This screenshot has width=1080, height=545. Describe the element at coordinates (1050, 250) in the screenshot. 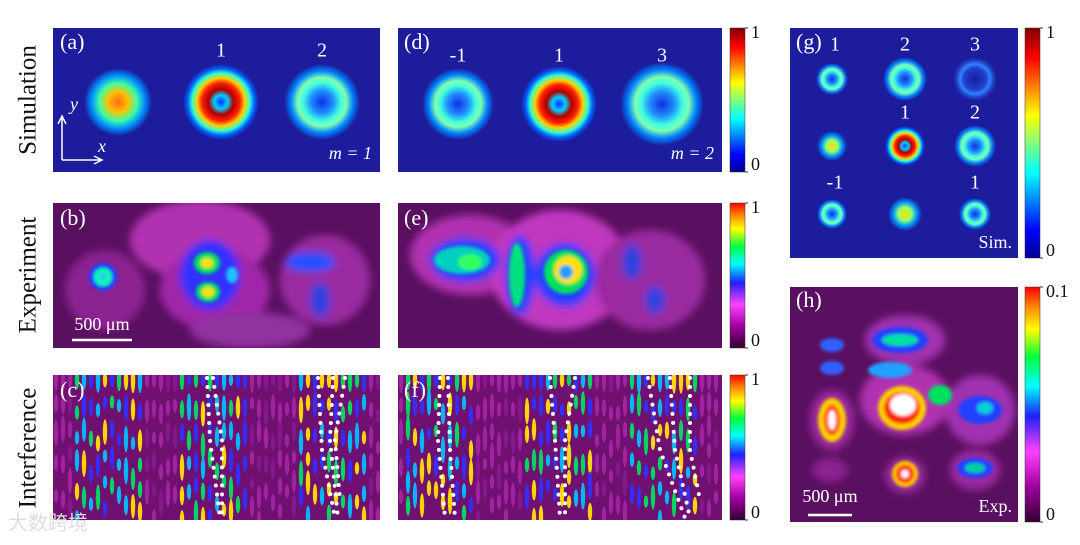

I see `colorbar-tick-label: 0` at that location.